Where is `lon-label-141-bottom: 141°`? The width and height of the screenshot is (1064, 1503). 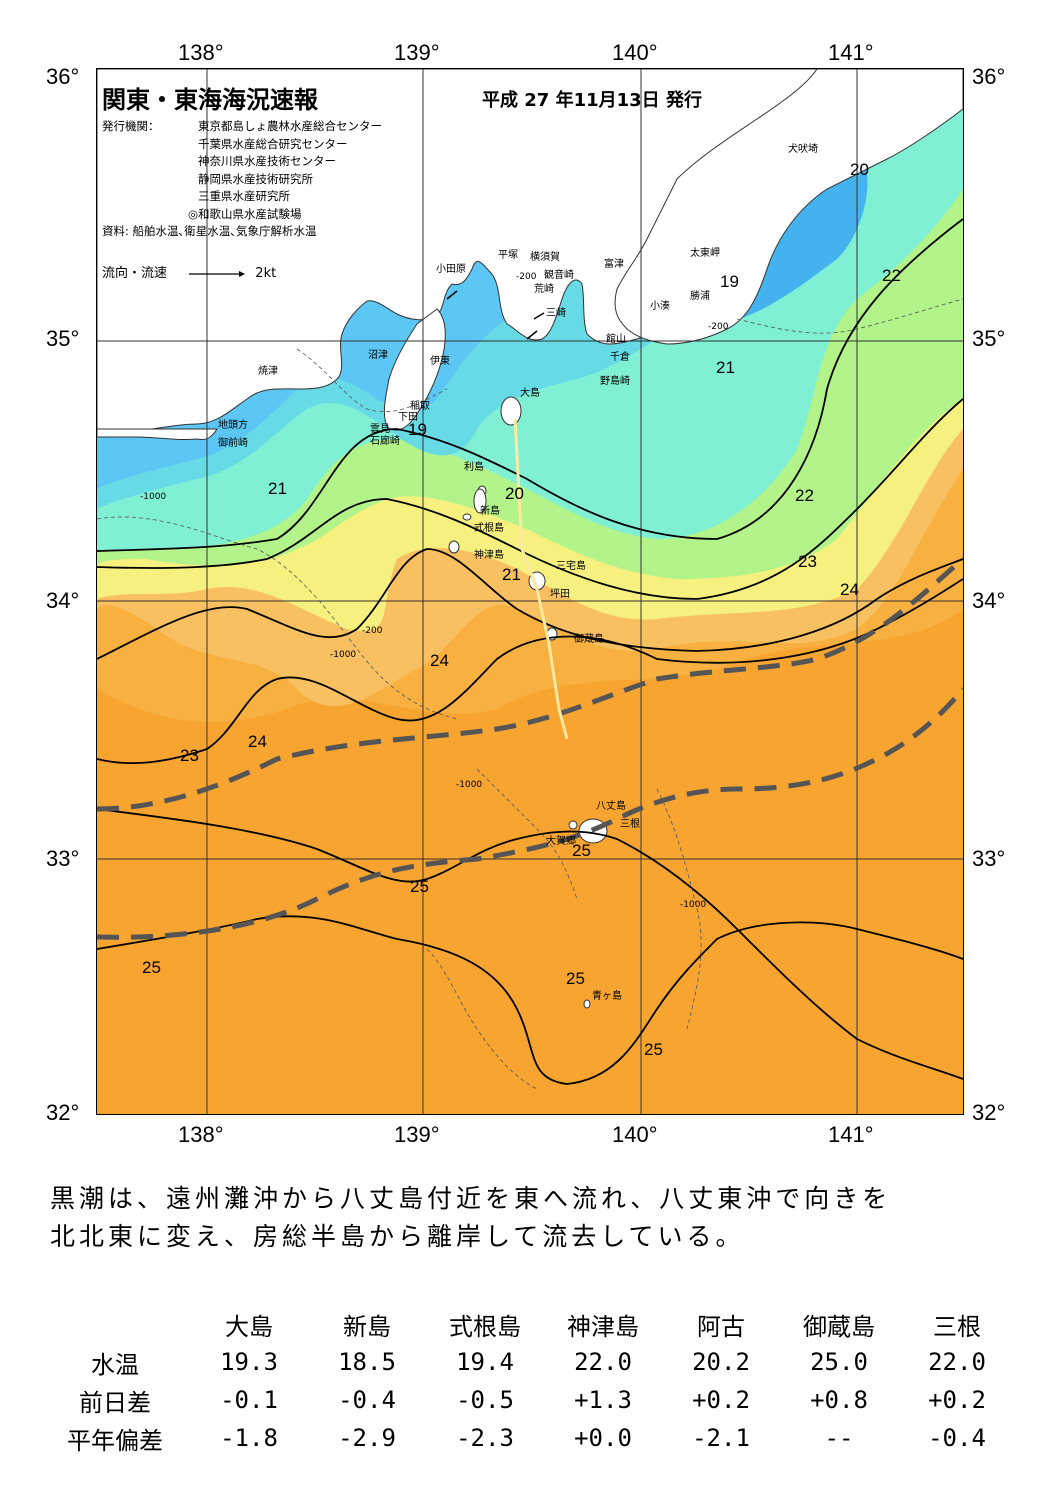
lon-label-141-bottom: 141° is located at coordinates (851, 1134).